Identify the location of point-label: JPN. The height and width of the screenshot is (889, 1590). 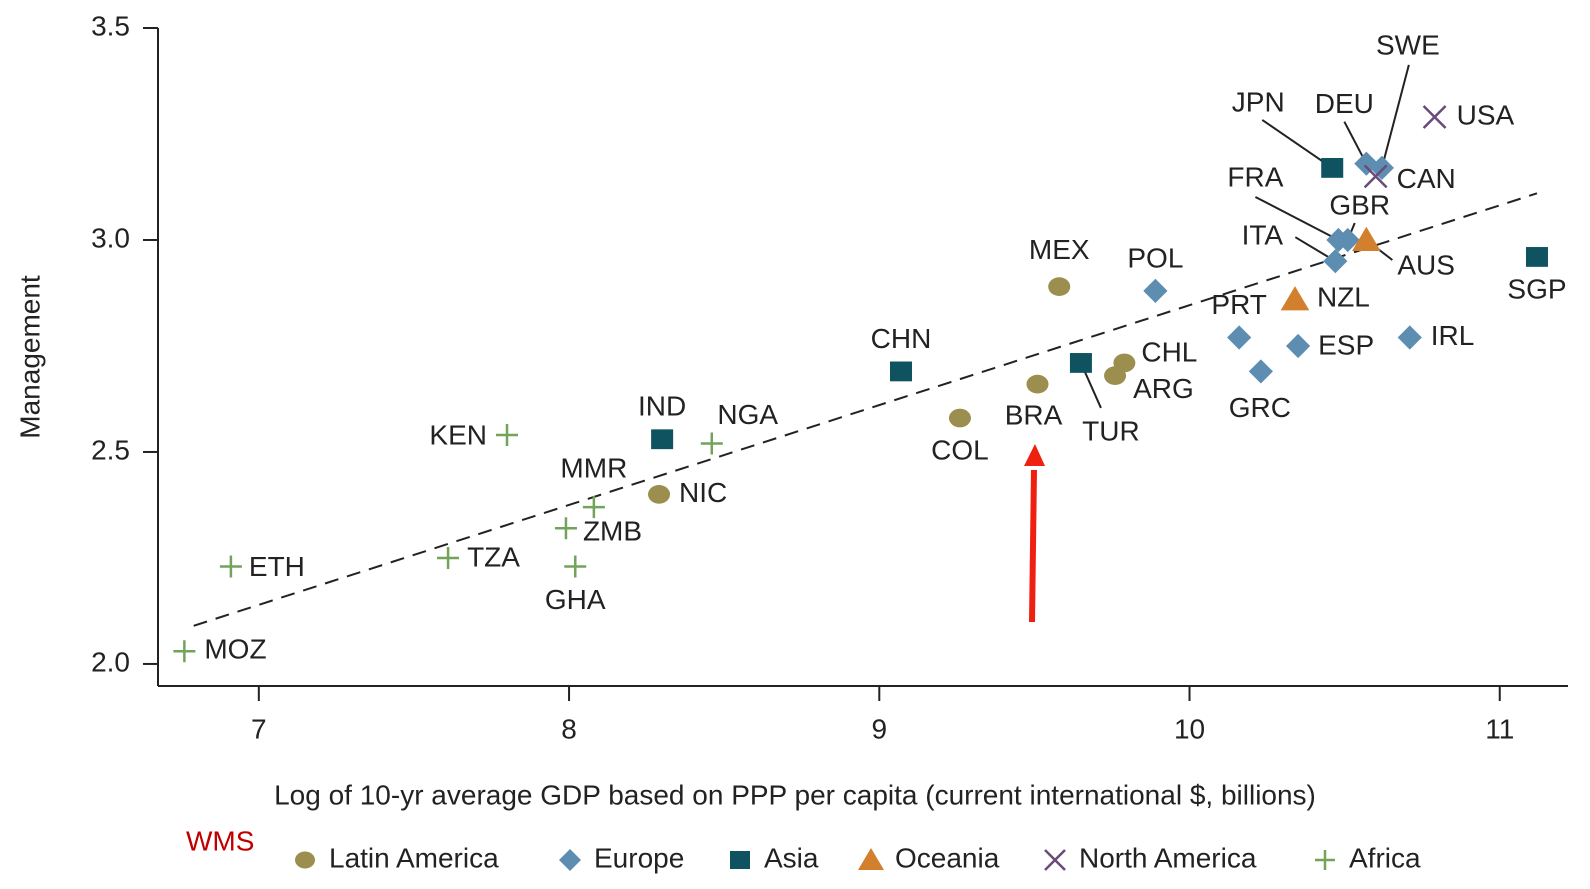
(1258, 101).